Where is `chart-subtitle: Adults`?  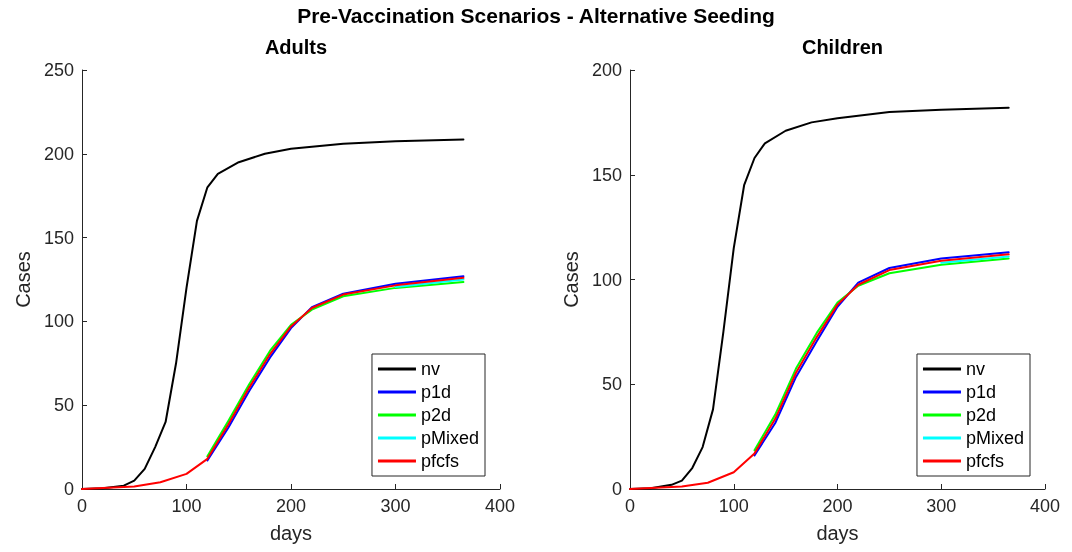 chart-subtitle: Adults is located at coordinates (296, 47).